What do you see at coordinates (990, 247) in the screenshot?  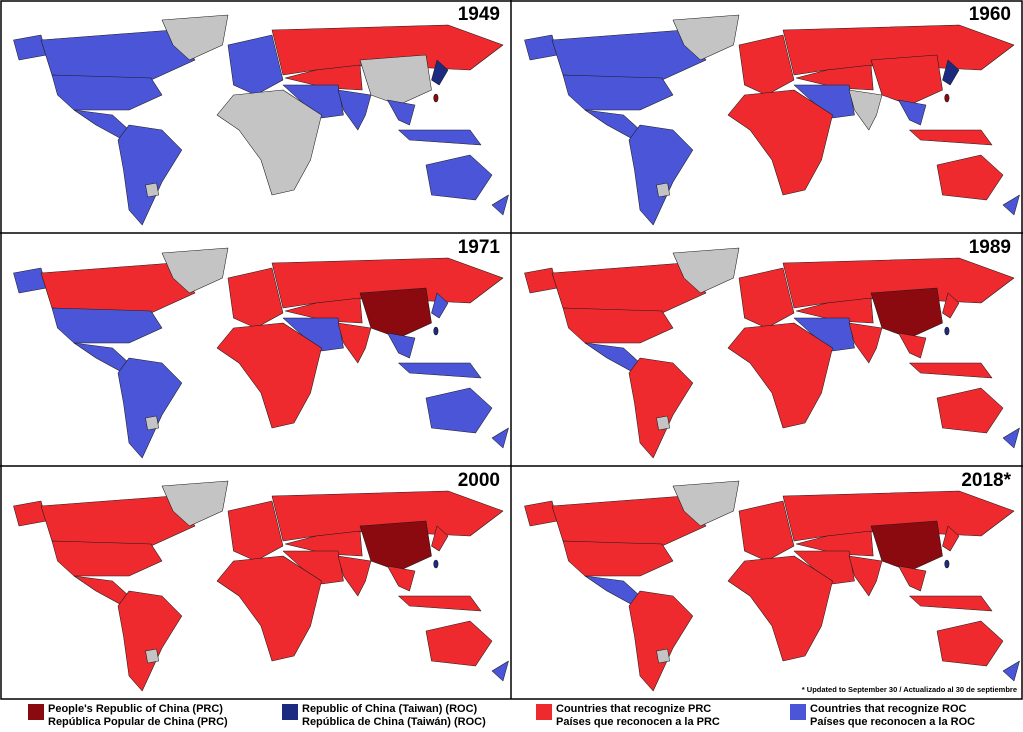 I see `year-label: 1989` at bounding box center [990, 247].